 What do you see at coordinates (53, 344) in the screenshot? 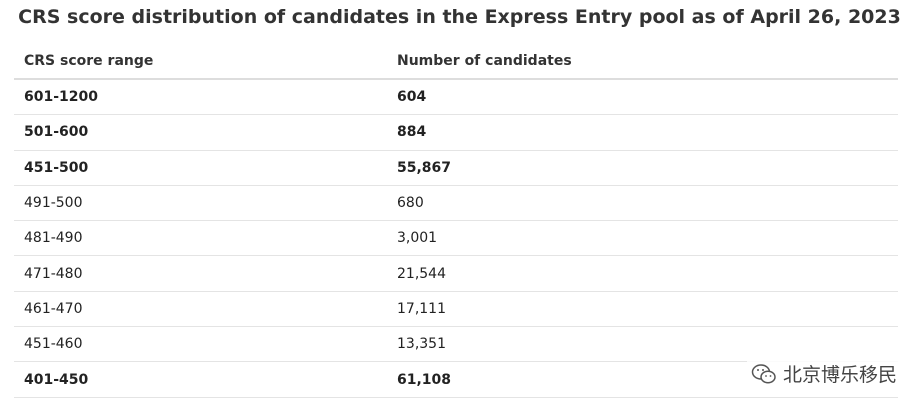
I see `cell: 451-460` at bounding box center [53, 344].